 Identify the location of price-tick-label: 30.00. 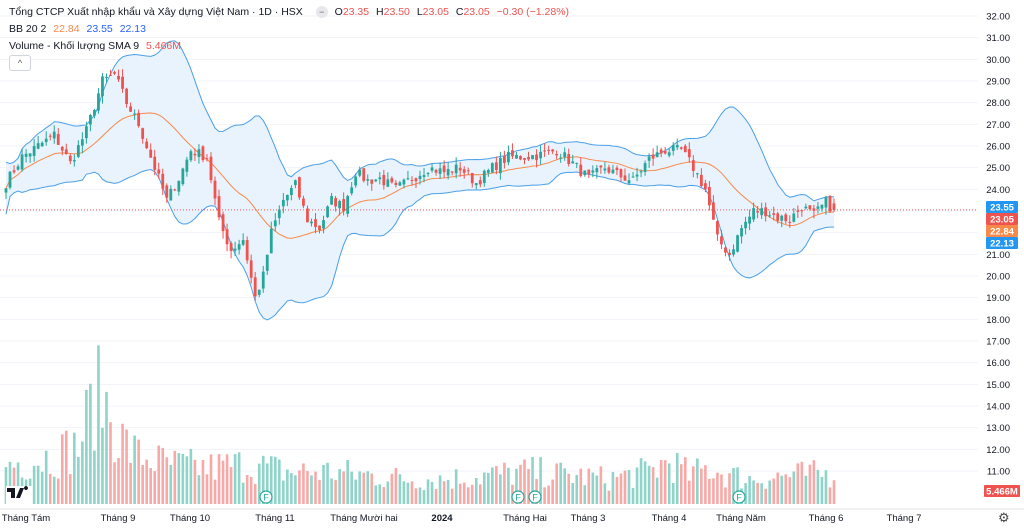
(998, 60).